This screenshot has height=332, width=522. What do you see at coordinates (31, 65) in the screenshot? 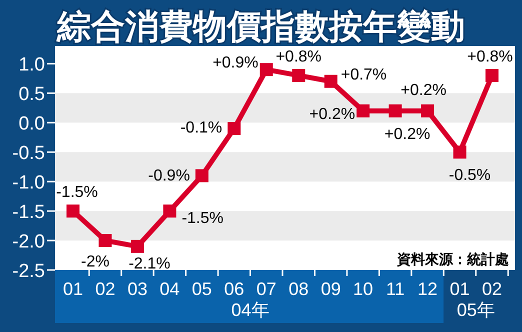
I see `y-tick-label: 1.0` at bounding box center [31, 65].